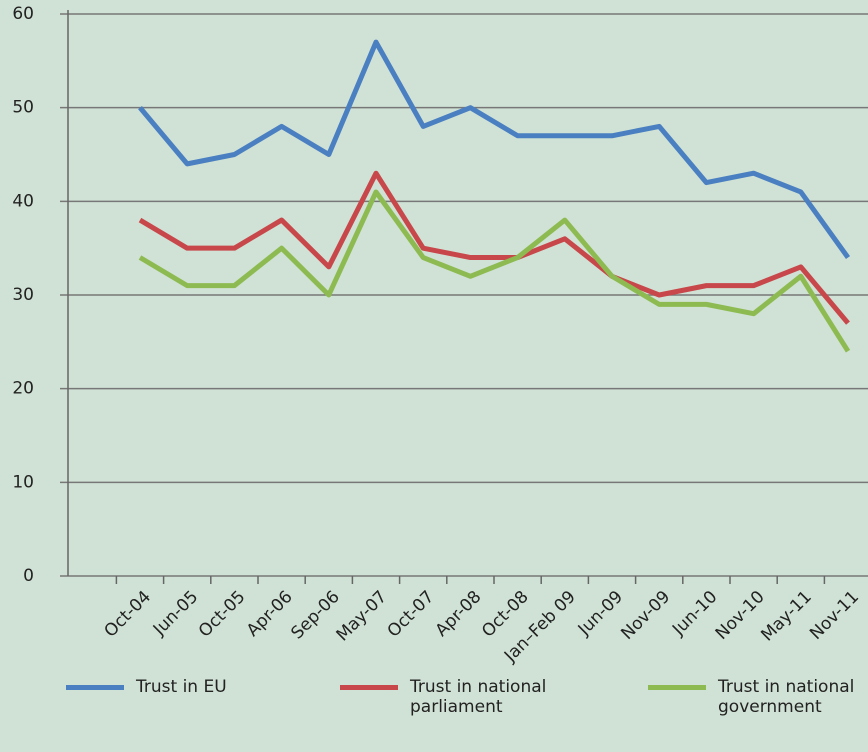 The image size is (868, 752). What do you see at coordinates (23, 108) in the screenshot?
I see `y-tick-label: 50` at bounding box center [23, 108].